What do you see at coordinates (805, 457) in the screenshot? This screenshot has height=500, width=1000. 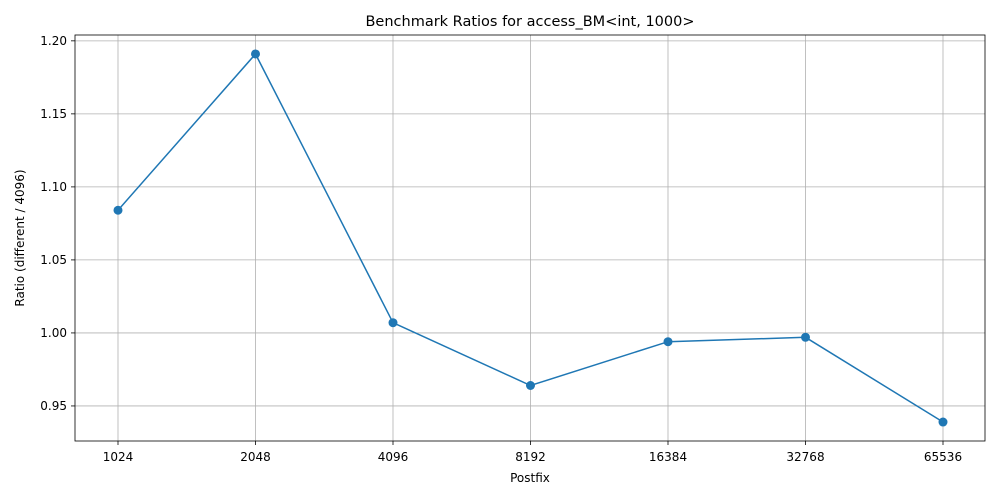 I see `x-tick-label: 32768` at bounding box center [805, 457].